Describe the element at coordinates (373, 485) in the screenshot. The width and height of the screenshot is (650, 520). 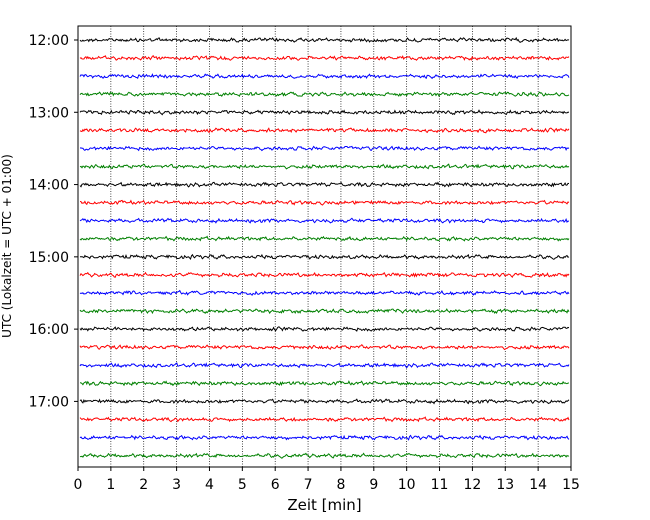
I see `x-tick-label-9: 9` at that location.